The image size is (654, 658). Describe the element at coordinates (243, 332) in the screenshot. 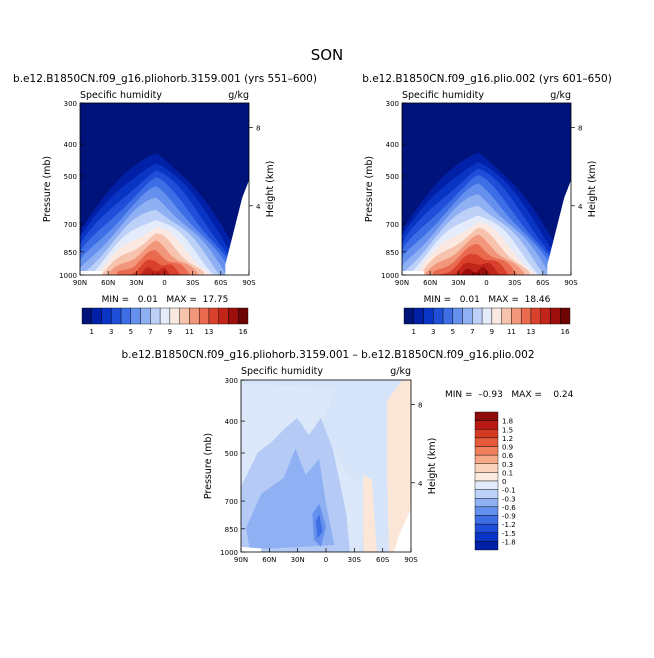

I see `colorbar-label: 16` at that location.